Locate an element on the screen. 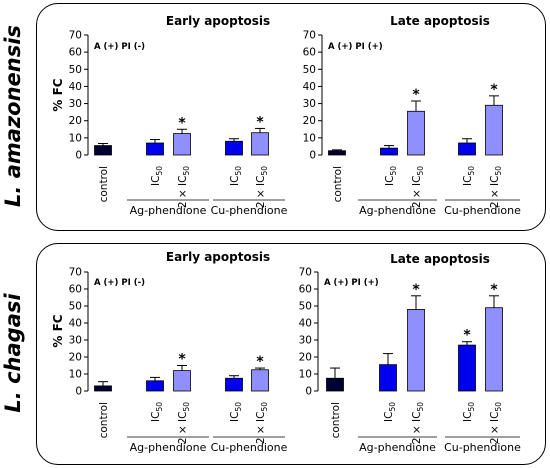  category-label-2-2: 2 × IC50 is located at coordinates (184, 423).